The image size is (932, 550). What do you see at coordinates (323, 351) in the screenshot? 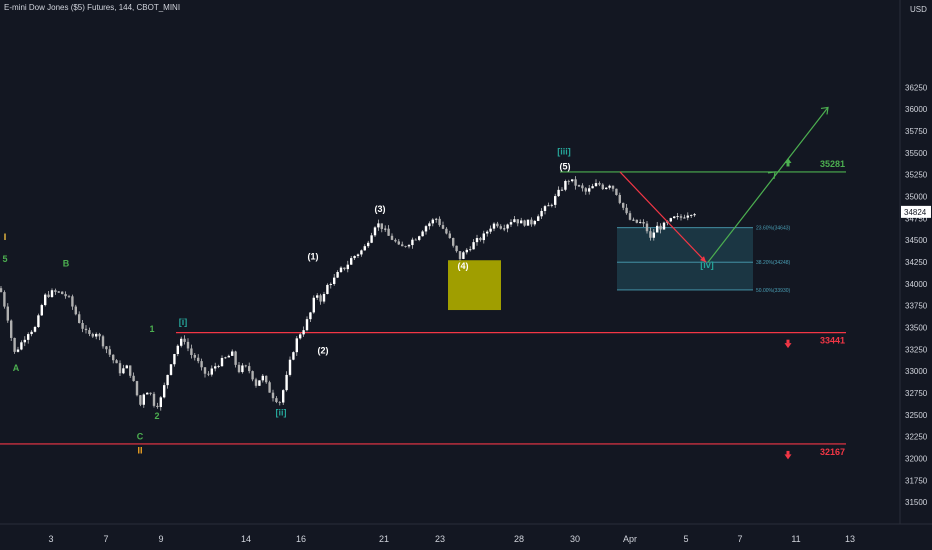
I see `wave-label: (2)` at bounding box center [323, 351].